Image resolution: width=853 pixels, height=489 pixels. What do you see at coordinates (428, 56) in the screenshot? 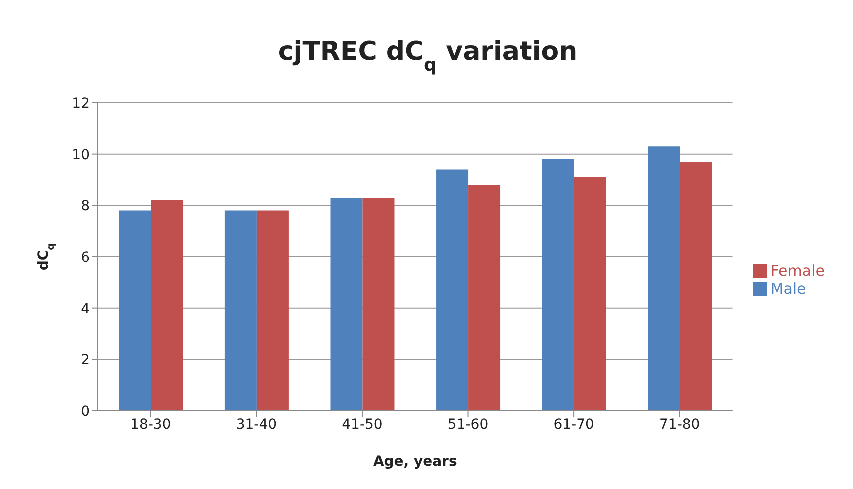
I see `chart-title: cjTREC dC$_{q}$ variation` at bounding box center [428, 56].